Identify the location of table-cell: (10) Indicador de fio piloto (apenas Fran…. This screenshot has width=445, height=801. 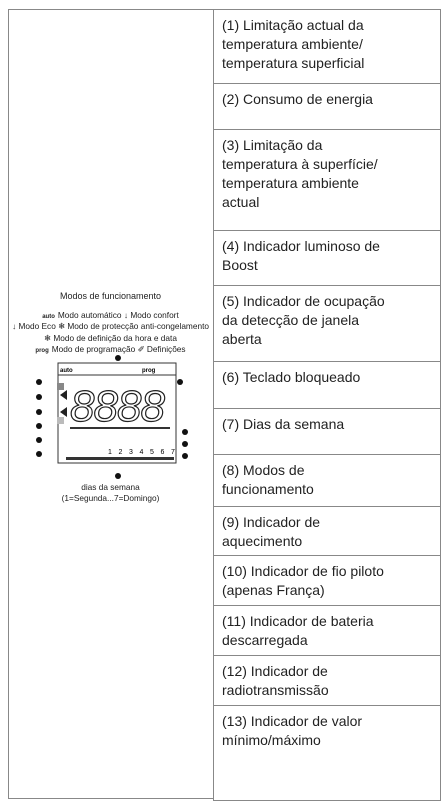
(327, 580).